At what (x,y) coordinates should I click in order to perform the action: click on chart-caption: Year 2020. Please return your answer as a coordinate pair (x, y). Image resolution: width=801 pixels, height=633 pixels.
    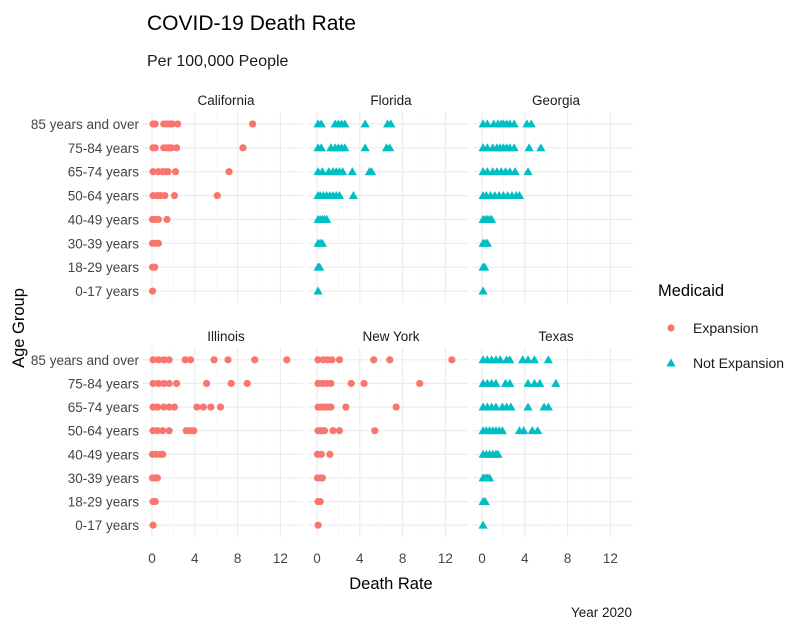
    Looking at the image, I should click on (601, 612).